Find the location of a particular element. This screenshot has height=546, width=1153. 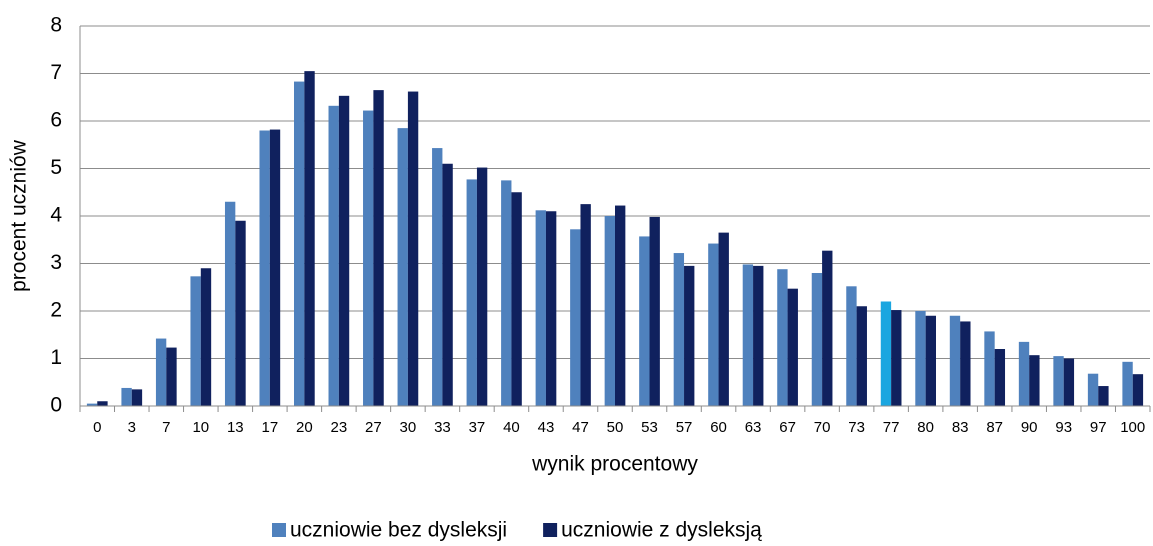

y-tick-label: 8 is located at coordinates (56, 25).